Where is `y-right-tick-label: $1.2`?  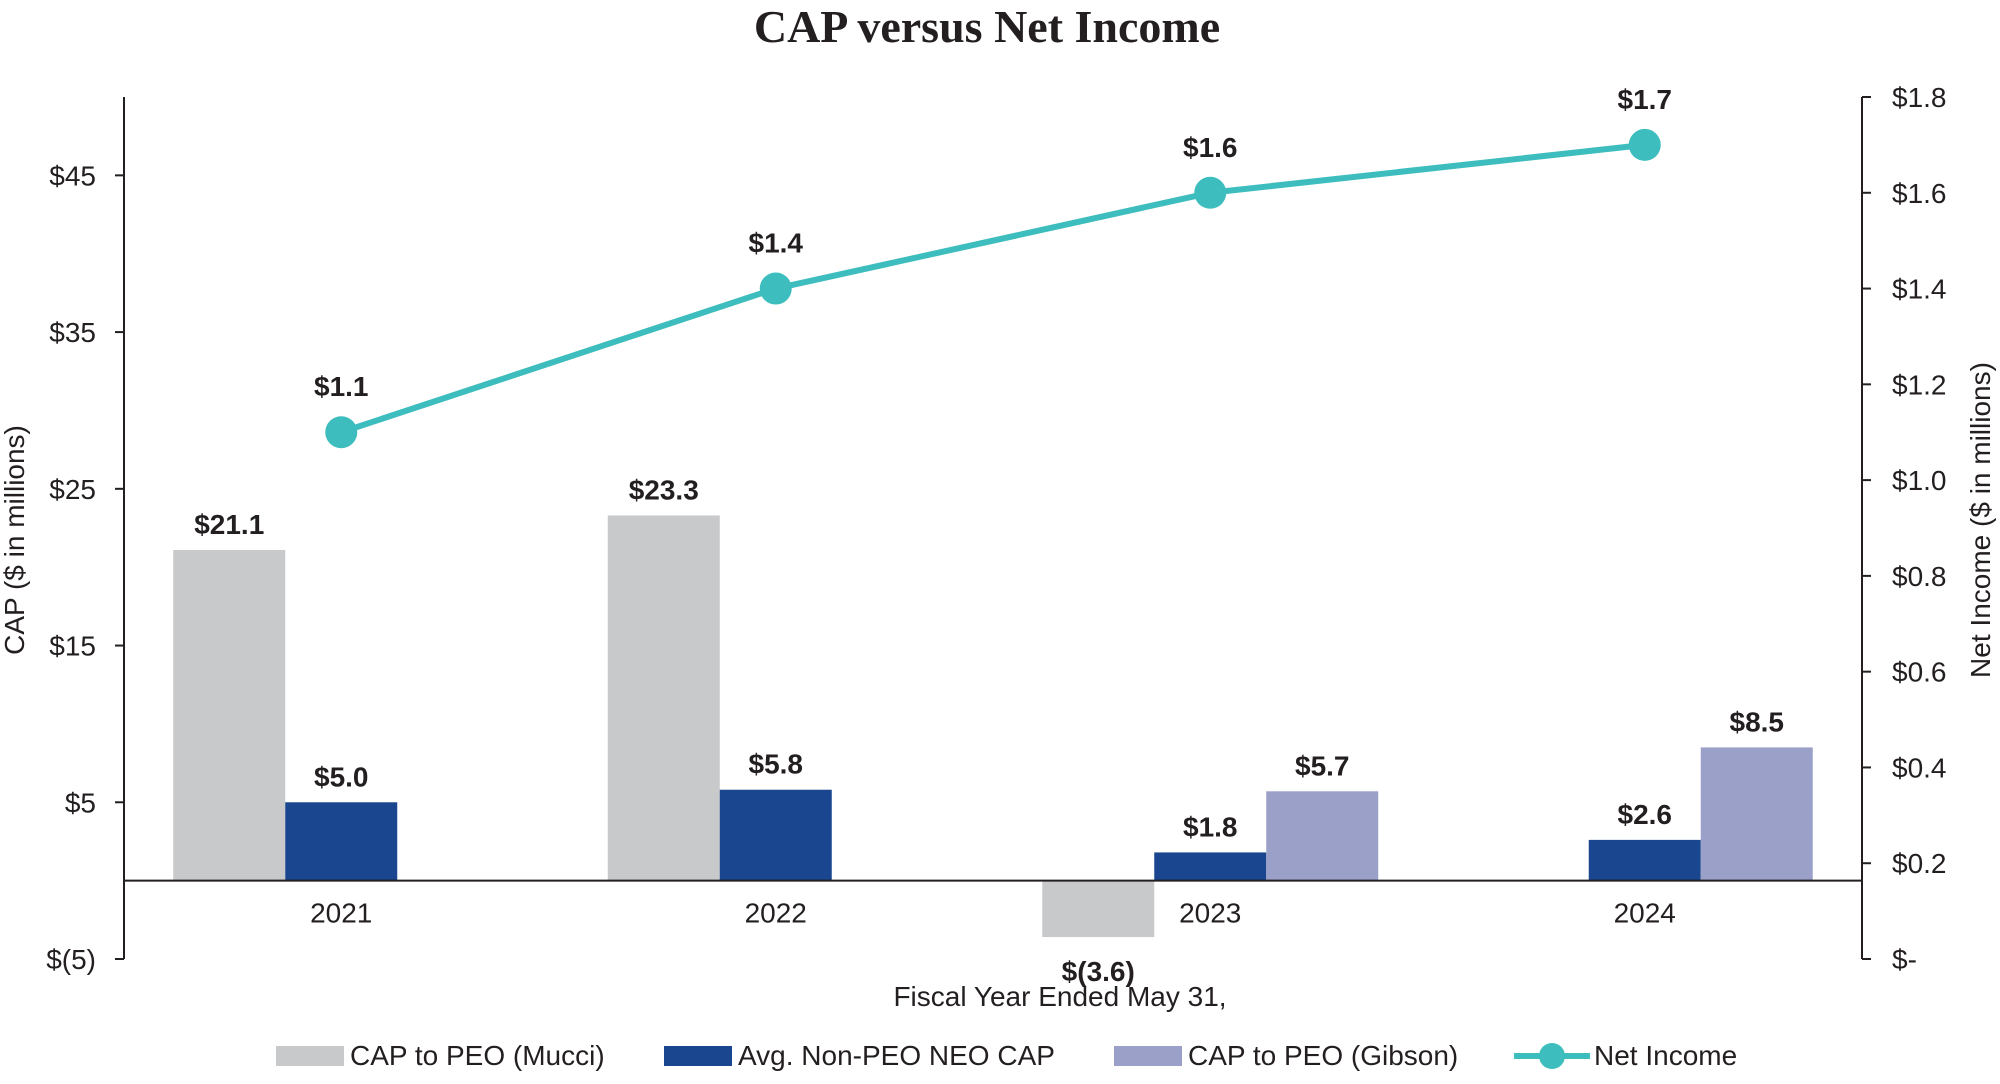
y-right-tick-label: $1.2 is located at coordinates (1919, 384).